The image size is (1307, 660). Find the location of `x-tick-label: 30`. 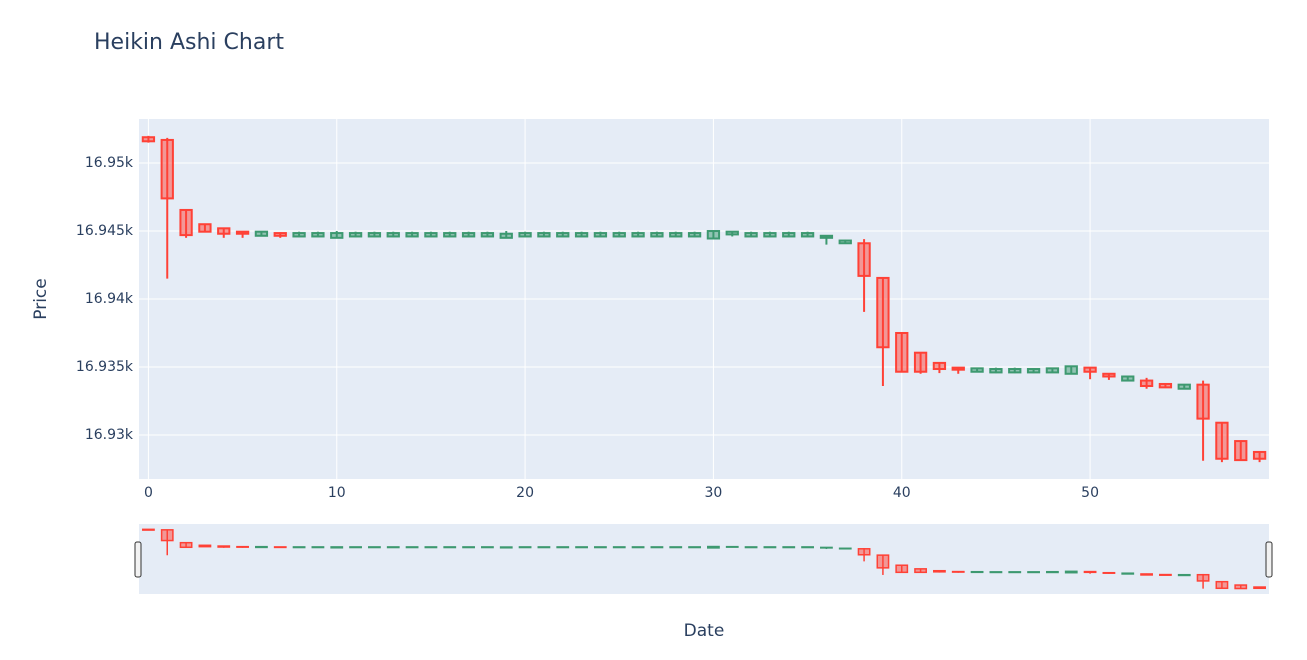

x-tick-label: 30 is located at coordinates (714, 493).